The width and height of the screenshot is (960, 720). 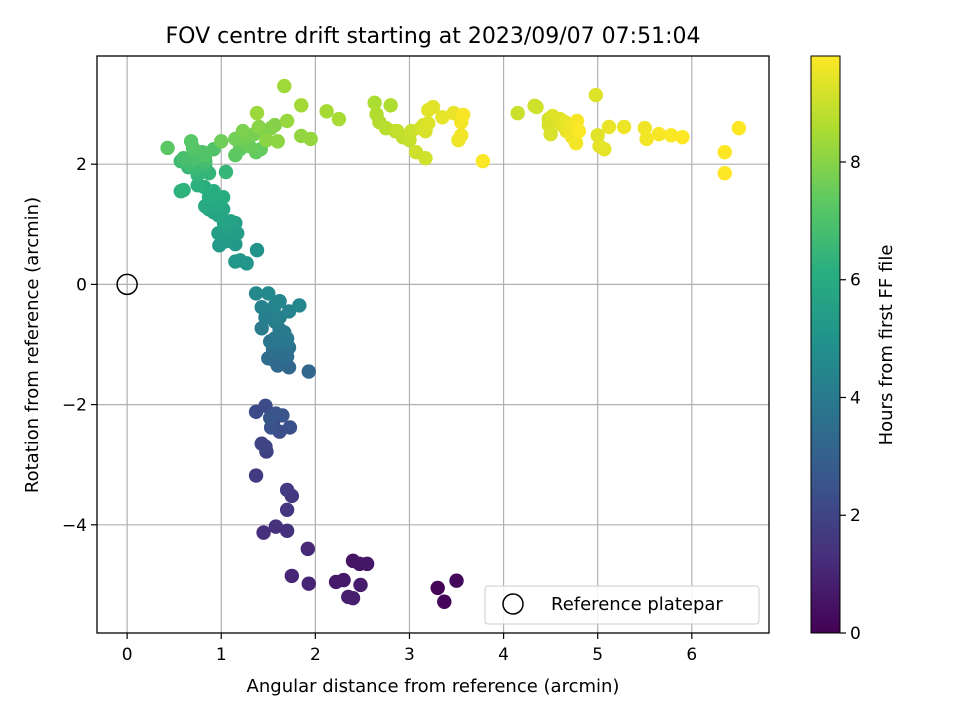 What do you see at coordinates (315, 655) in the screenshot?
I see `x-tick-label: 2` at bounding box center [315, 655].